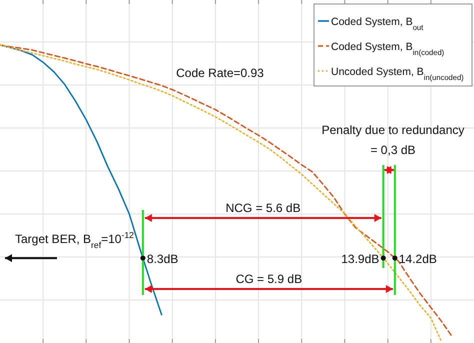  Describe the element at coordinates (397, 74) in the screenshot. I see `legend-label: Uncoded System, B$_{in(uncoded)}$` at that location.